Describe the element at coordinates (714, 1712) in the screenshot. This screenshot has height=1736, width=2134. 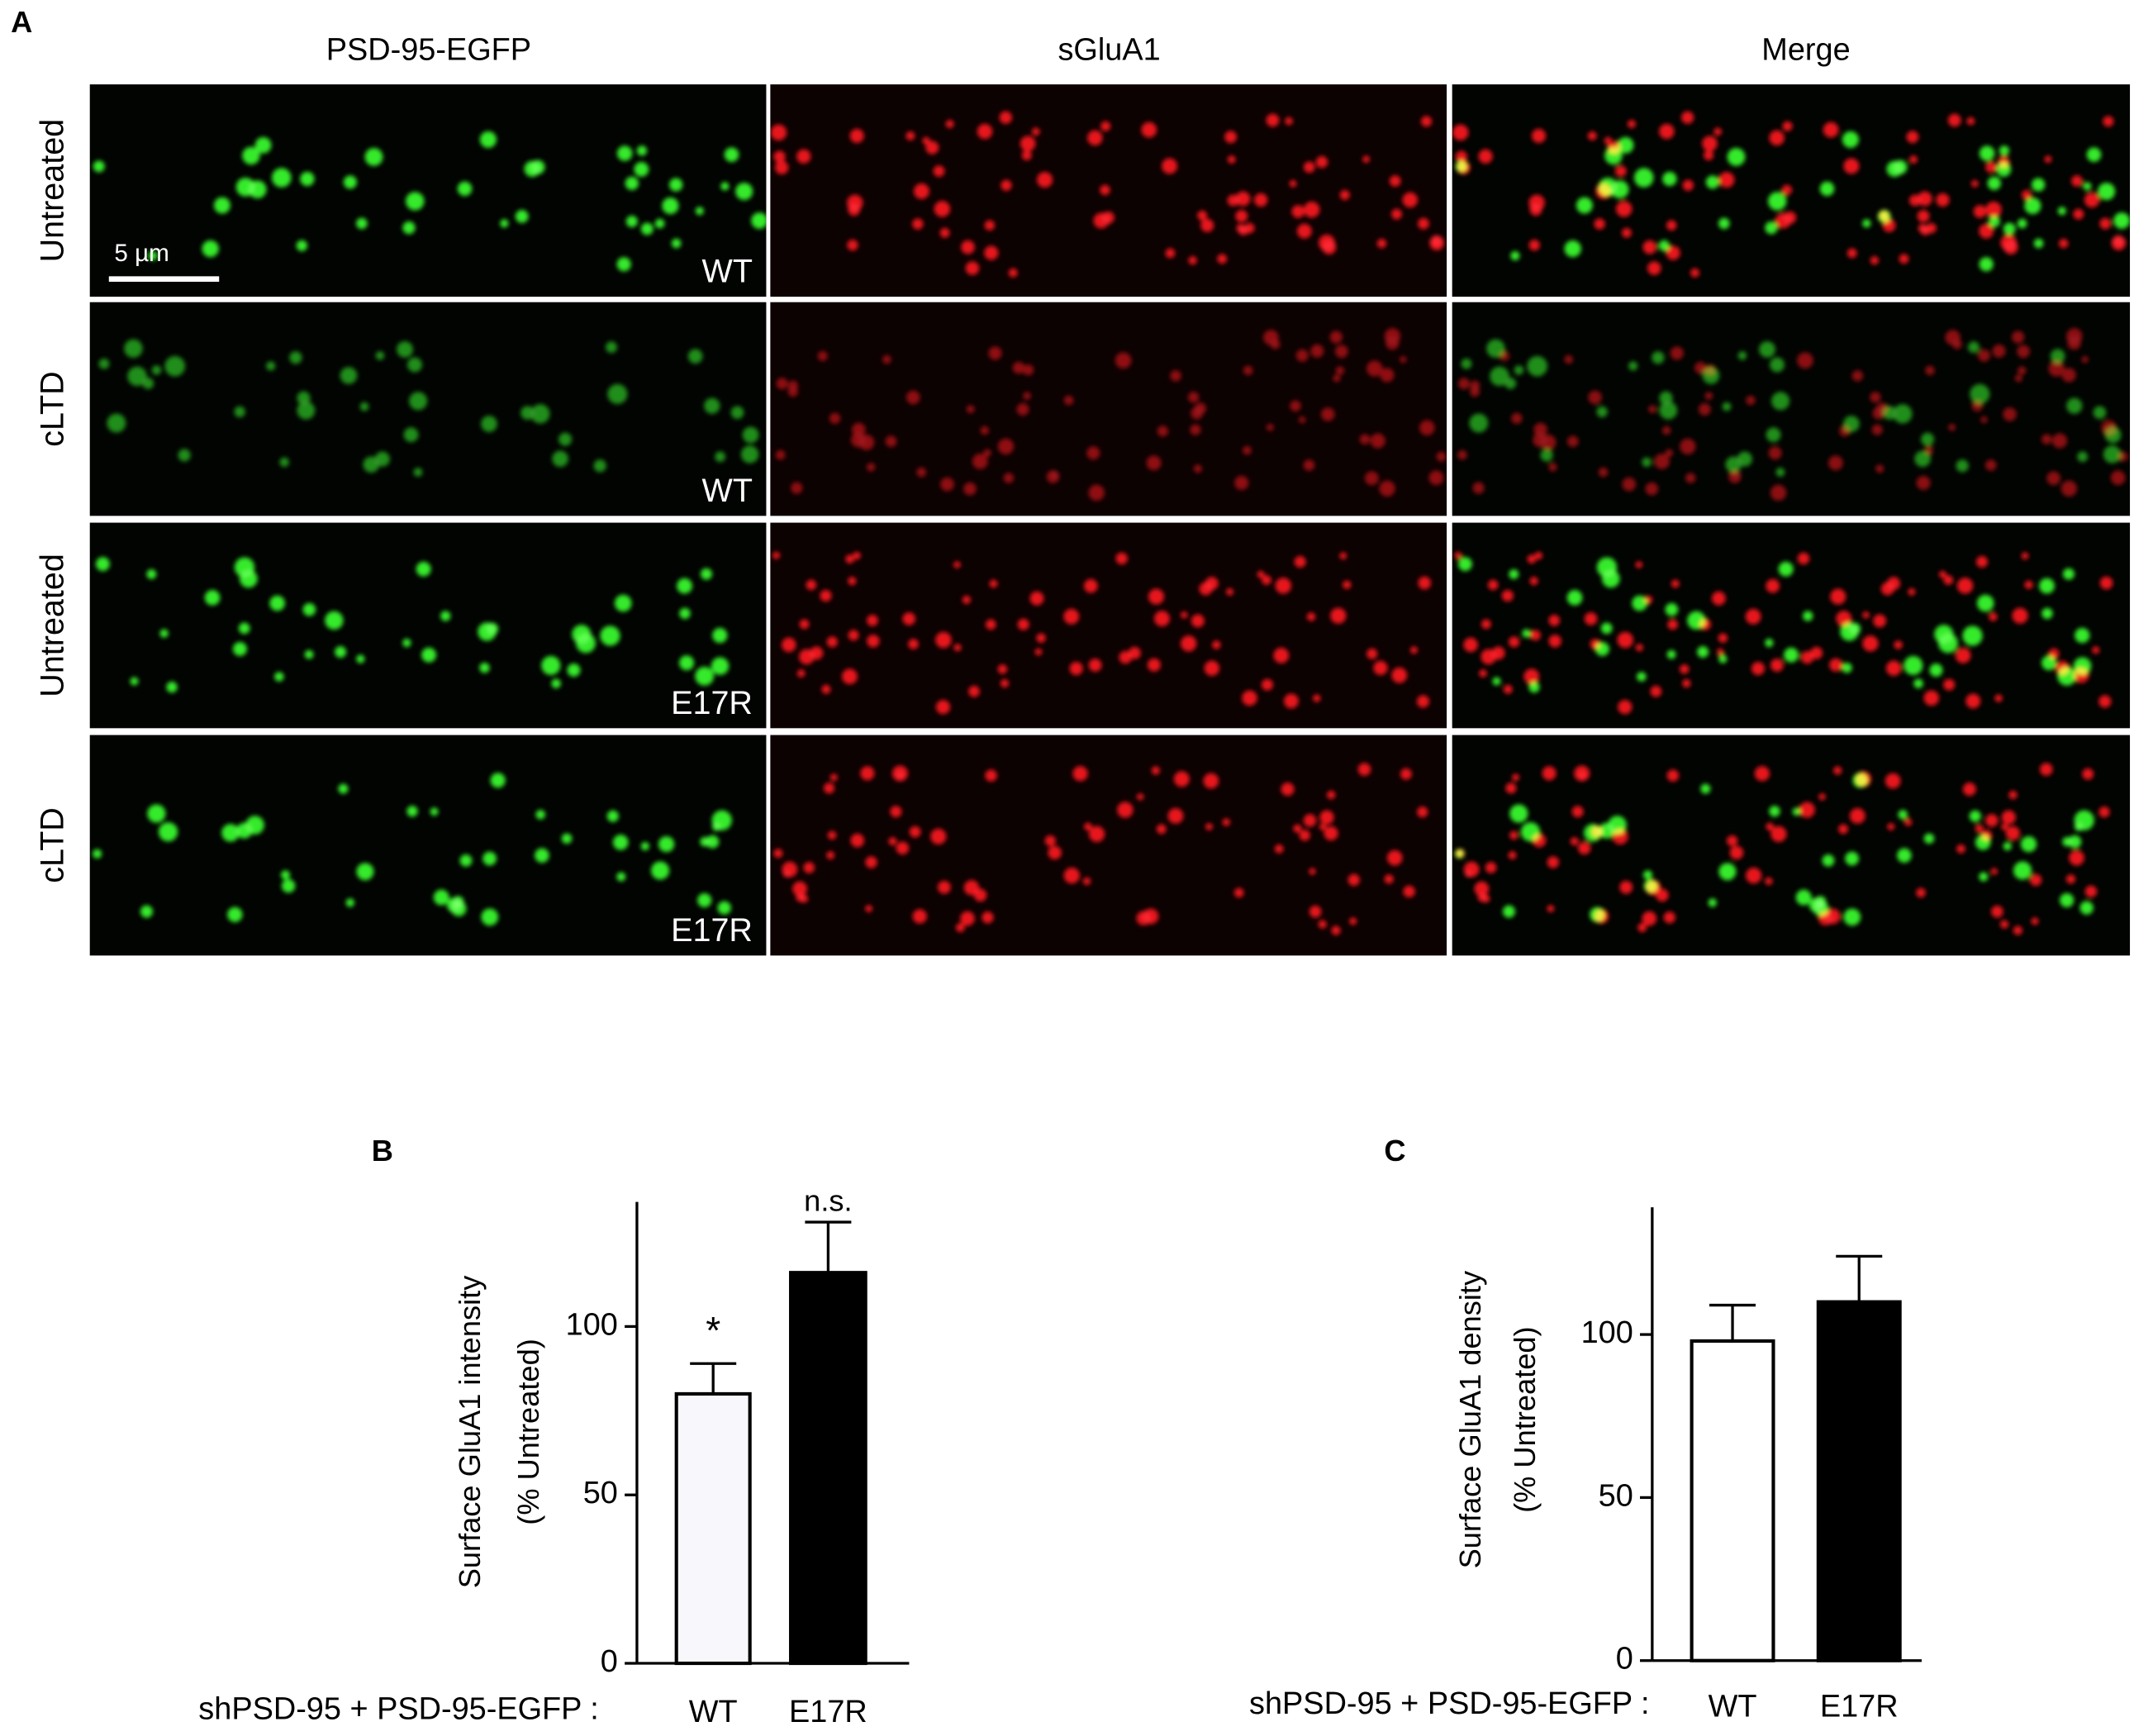
I see `x-tick-label: WT` at that location.